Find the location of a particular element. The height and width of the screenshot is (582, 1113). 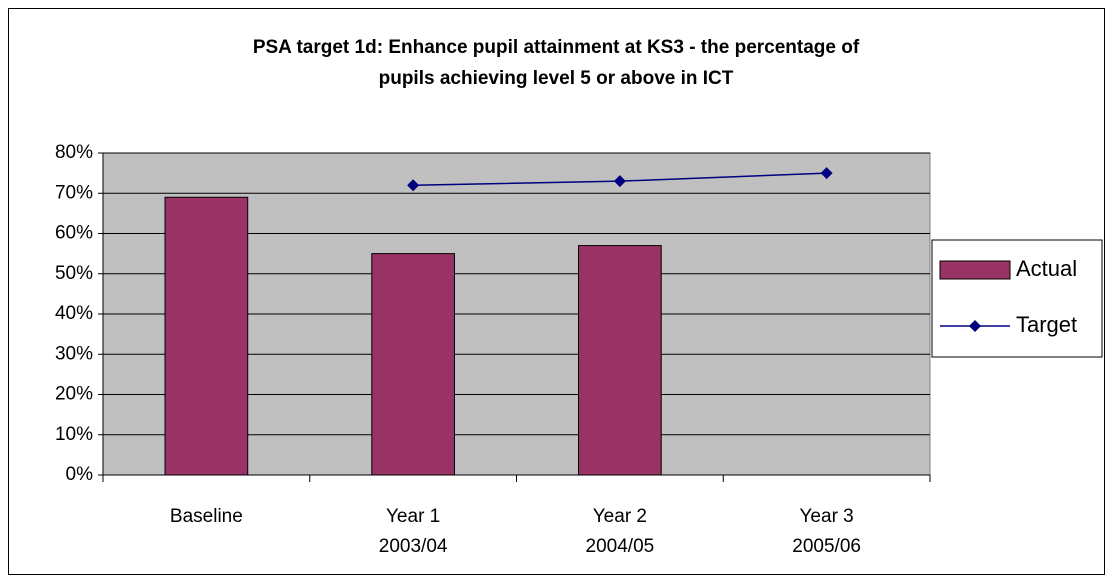

y-tick-label: 40% is located at coordinates (74, 313).